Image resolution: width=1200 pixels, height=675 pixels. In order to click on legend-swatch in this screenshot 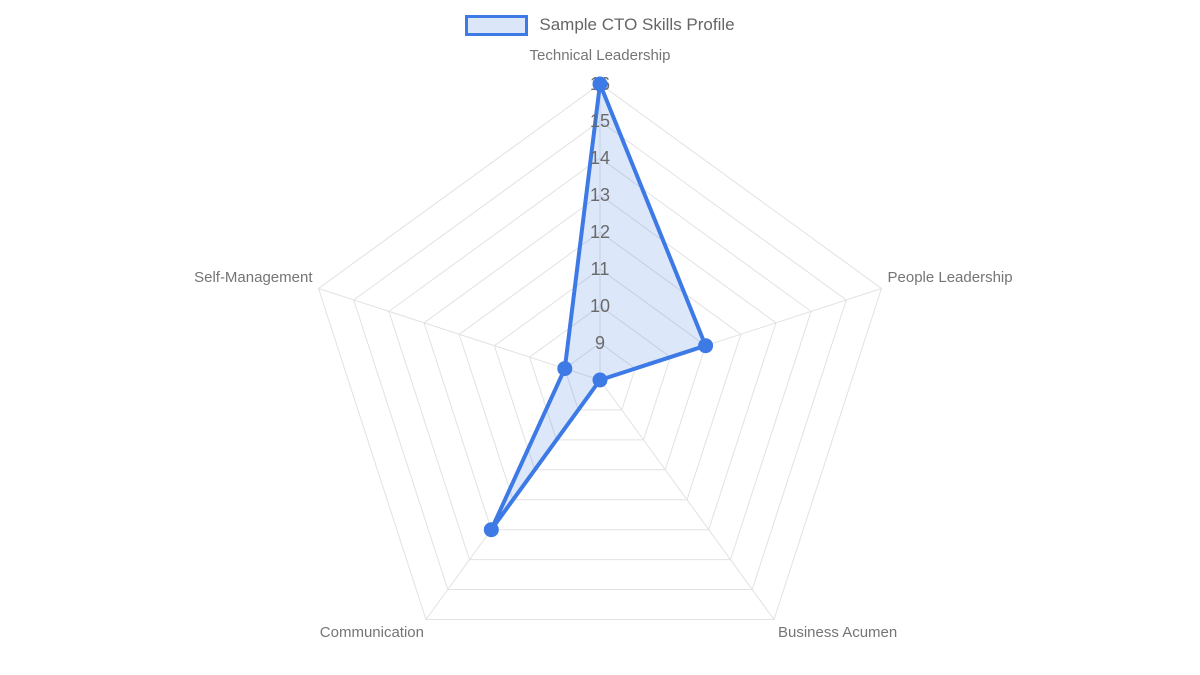, I will do `click(497, 25)`.